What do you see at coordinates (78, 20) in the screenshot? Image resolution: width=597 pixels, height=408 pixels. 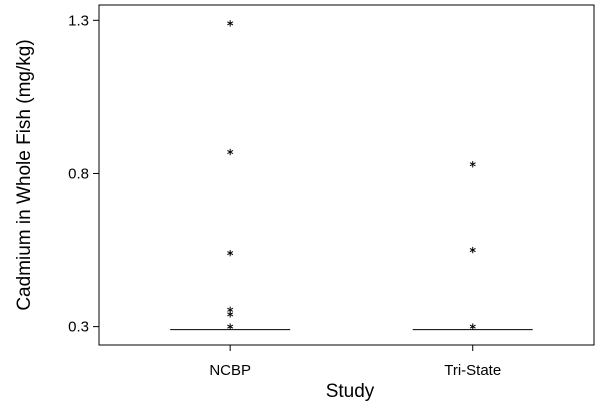 I see `y-tick-label: 1.3` at bounding box center [78, 20].